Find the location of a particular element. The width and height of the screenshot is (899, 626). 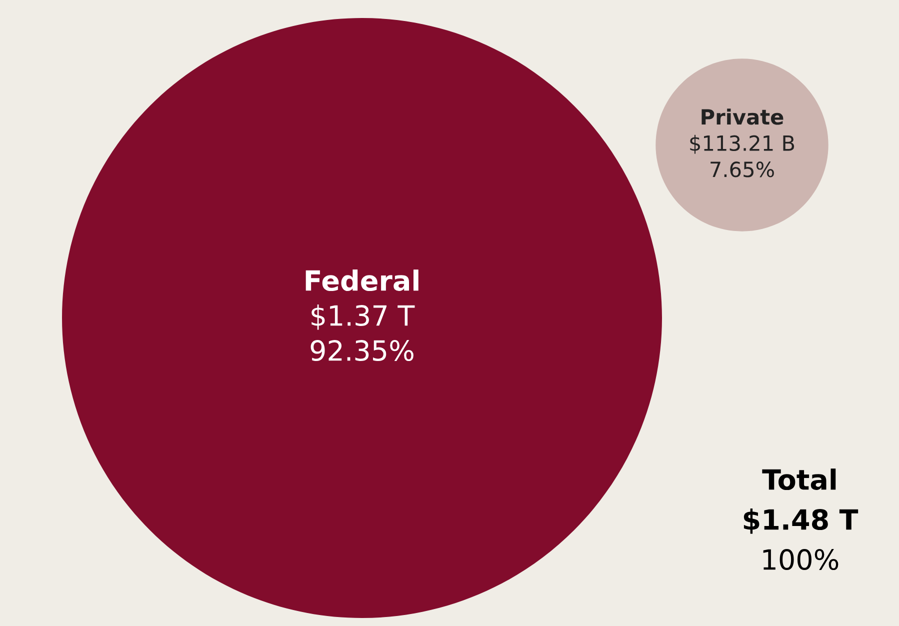

data-label: 7.65% is located at coordinates (742, 170).